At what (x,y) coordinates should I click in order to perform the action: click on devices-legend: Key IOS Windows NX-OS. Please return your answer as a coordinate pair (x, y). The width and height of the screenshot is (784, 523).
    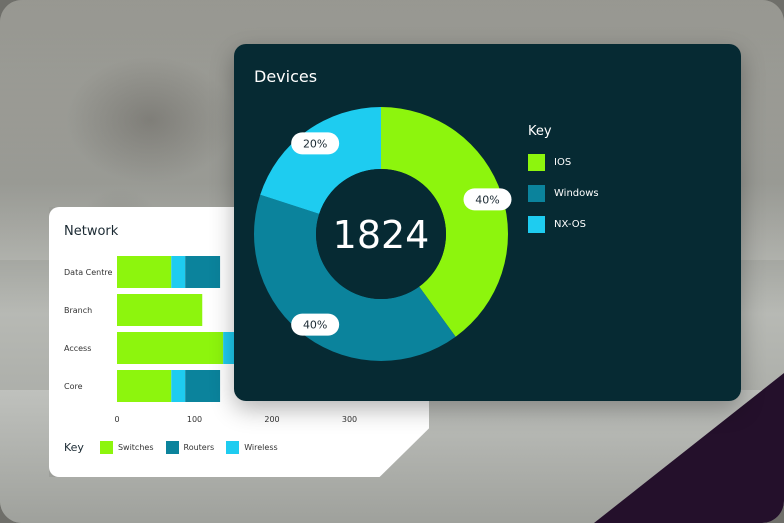
    Looking at the image, I should click on (563, 185).